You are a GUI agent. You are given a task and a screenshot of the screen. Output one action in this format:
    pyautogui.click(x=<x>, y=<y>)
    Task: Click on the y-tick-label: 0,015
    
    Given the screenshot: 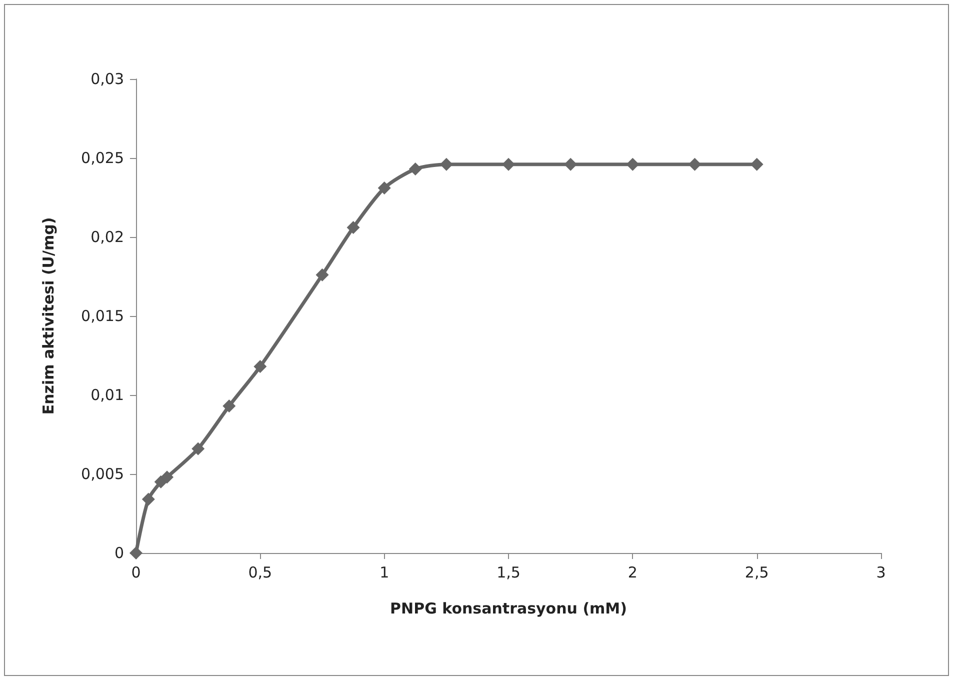 What is the action you would take?
    pyautogui.click(x=102, y=316)
    